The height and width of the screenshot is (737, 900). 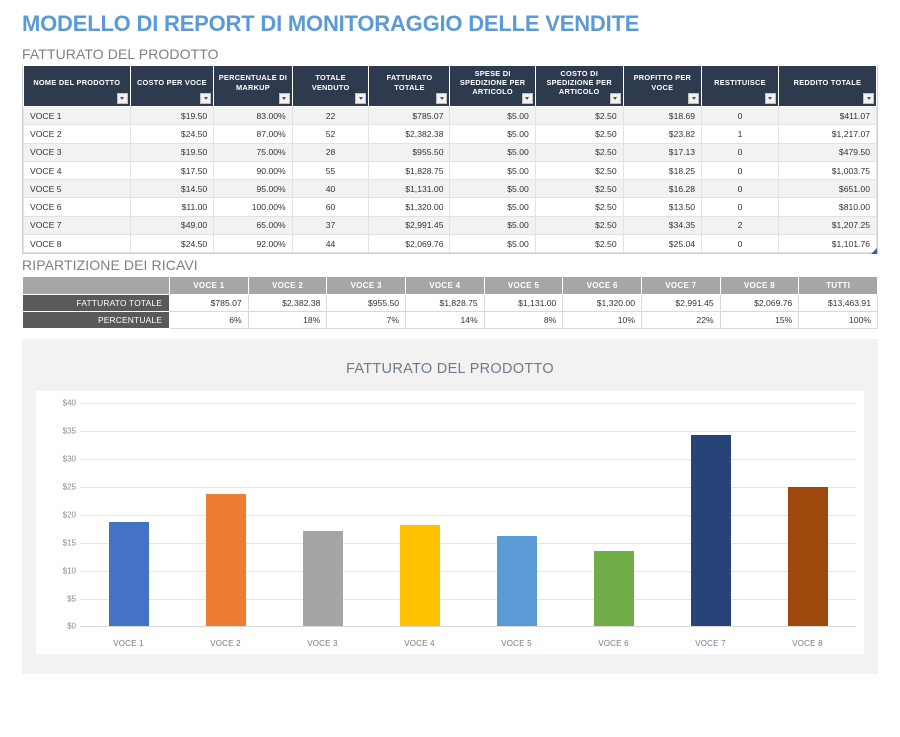 I want to click on chart-x-tick-label: VOCE 4, so click(x=419, y=644).